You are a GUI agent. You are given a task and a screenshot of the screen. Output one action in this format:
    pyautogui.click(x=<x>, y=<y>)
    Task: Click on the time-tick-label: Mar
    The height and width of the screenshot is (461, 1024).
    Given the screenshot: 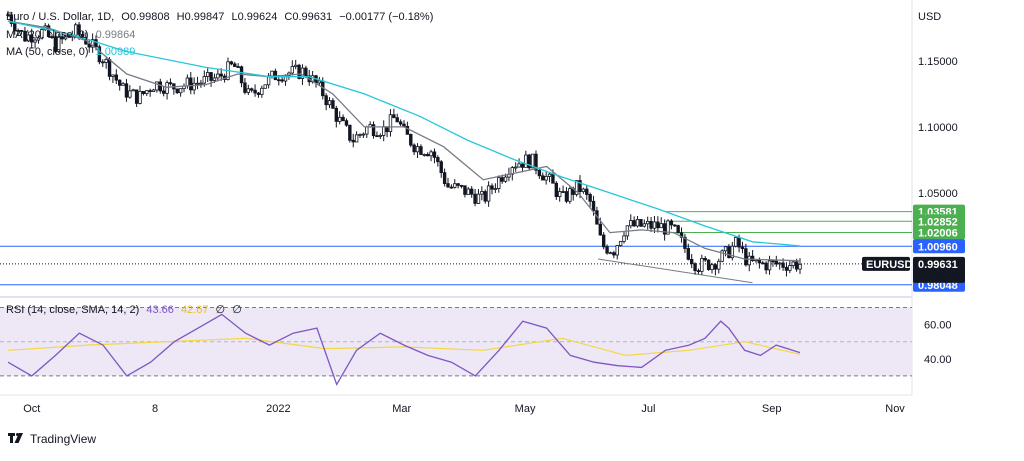 What is the action you would take?
    pyautogui.click(x=401, y=409)
    